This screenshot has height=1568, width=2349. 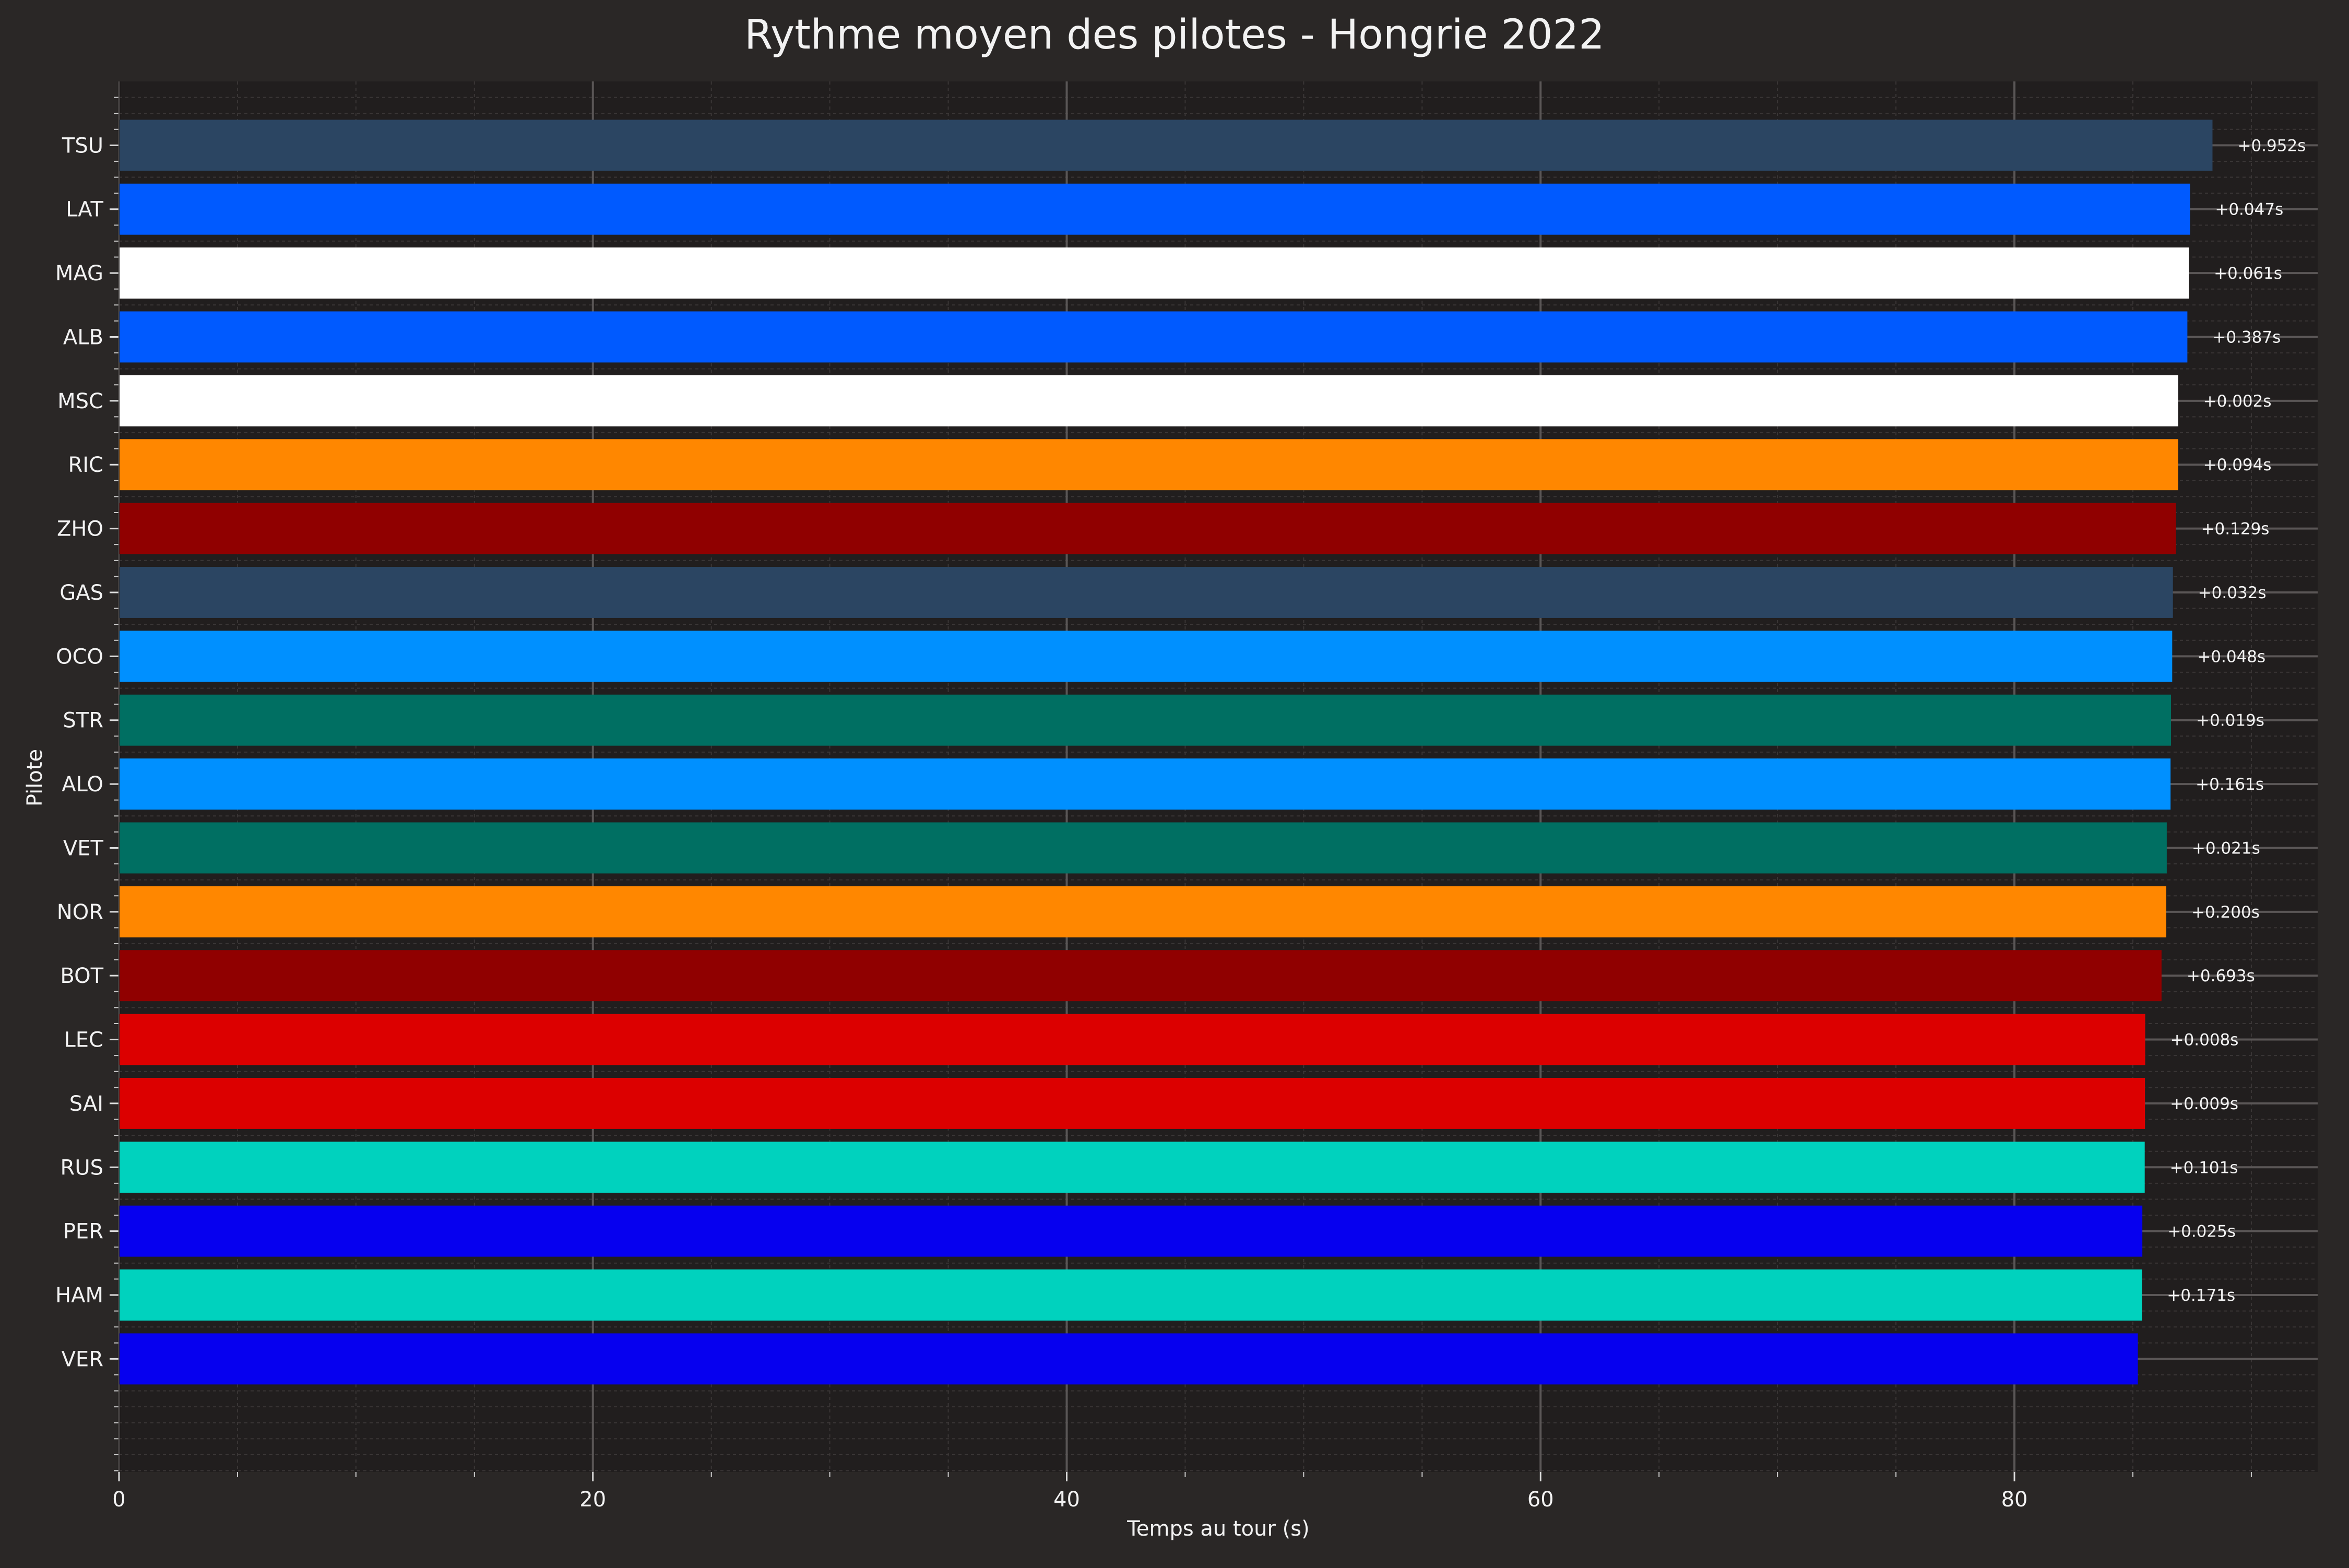 What do you see at coordinates (83, 848) in the screenshot?
I see `y-tick-label: VET` at bounding box center [83, 848].